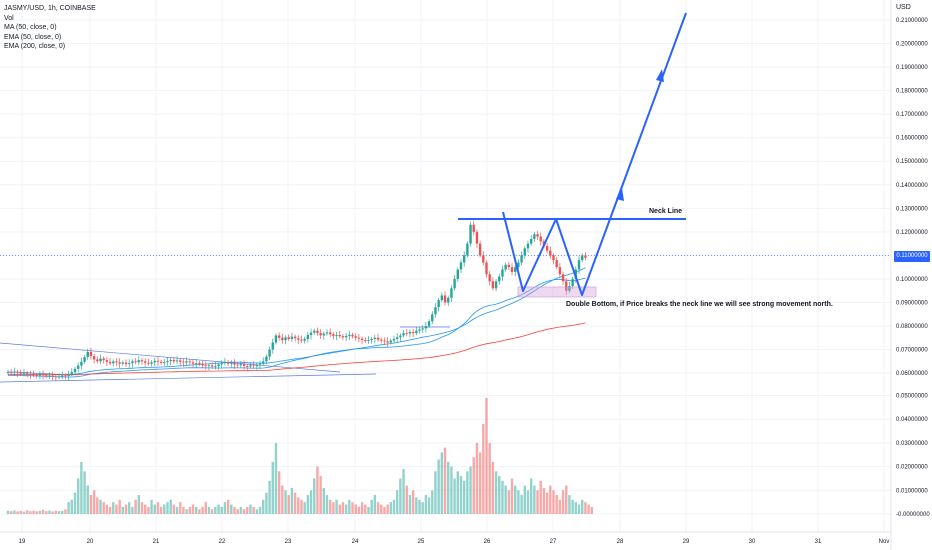 This screenshot has width=932, height=550. What do you see at coordinates (572, 155) in the screenshot?
I see `drawings` at bounding box center [572, 155].